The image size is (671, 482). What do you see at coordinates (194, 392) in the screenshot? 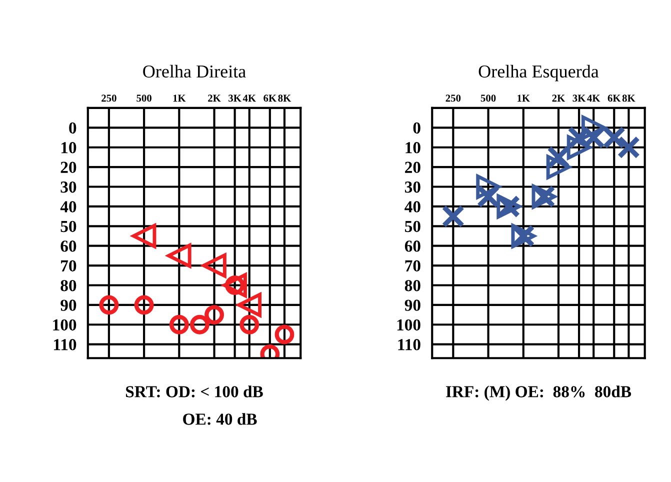
I see `text: SRT: OD: < 100 dB` at bounding box center [194, 392].